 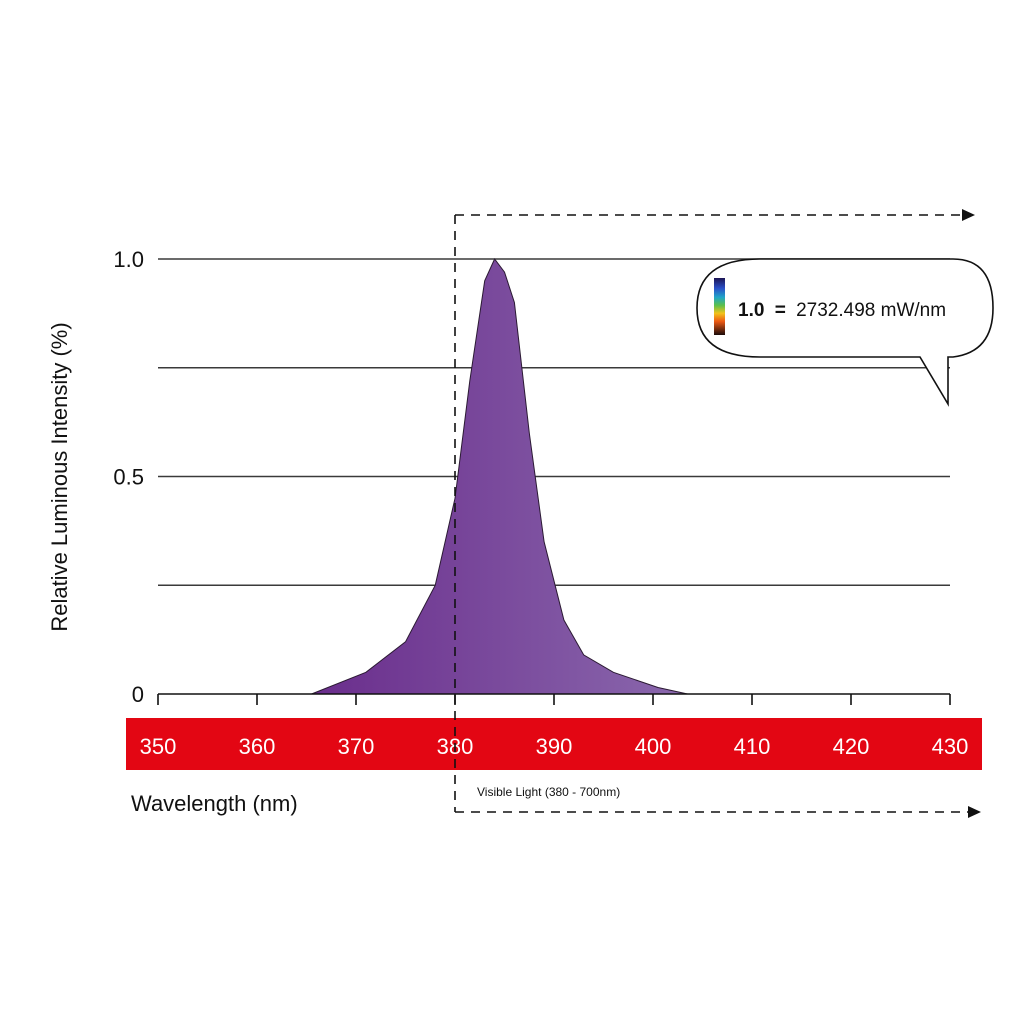 What do you see at coordinates (950, 746) in the screenshot?
I see `x-tick-label: 430` at bounding box center [950, 746].